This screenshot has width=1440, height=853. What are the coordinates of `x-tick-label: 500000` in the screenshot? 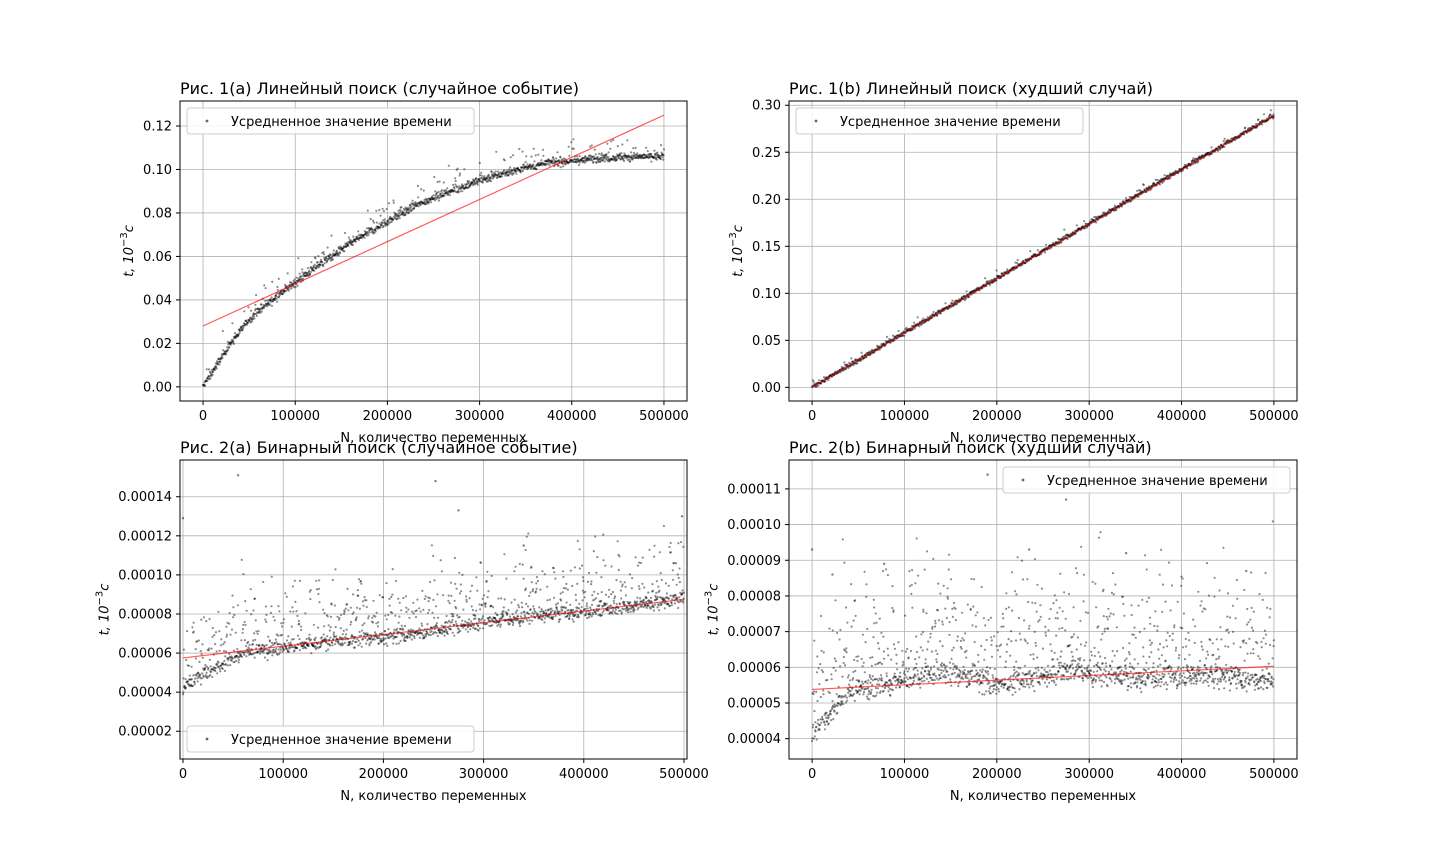 It's located at (684, 774).